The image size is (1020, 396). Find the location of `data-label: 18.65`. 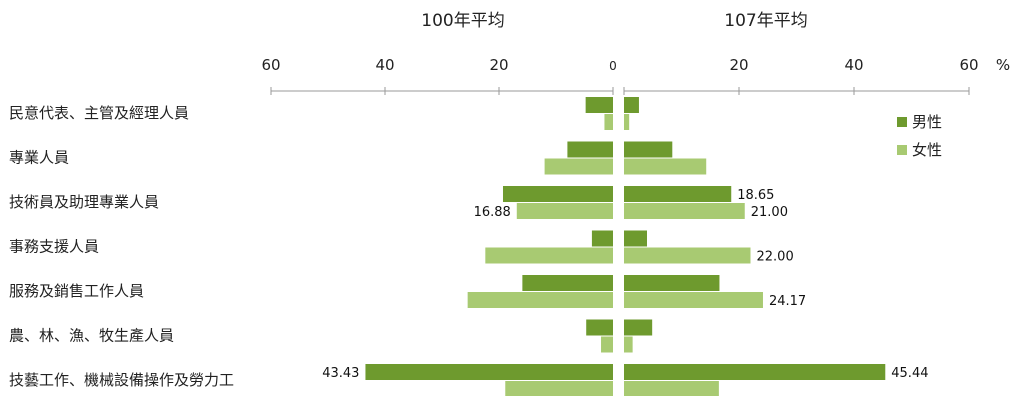

data-label: 18.65 is located at coordinates (755, 195).